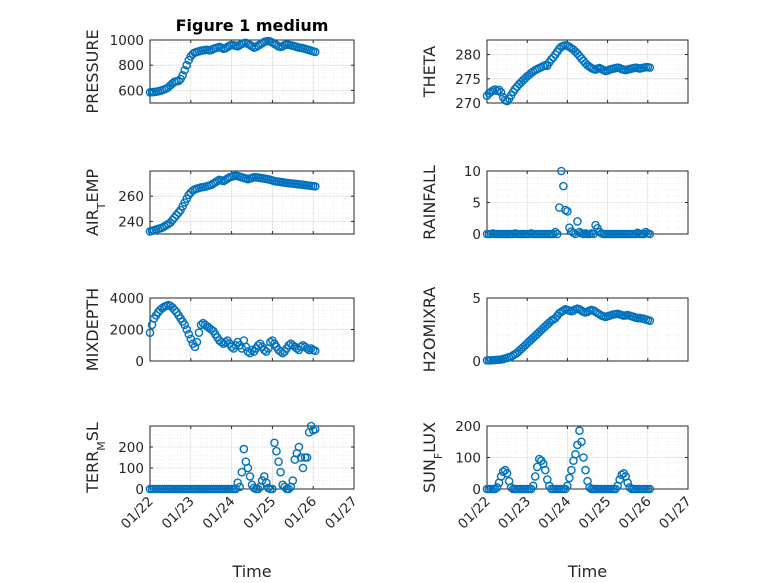 The image size is (778, 583). I want to click on y-tick-label: 4000, so click(127, 299).